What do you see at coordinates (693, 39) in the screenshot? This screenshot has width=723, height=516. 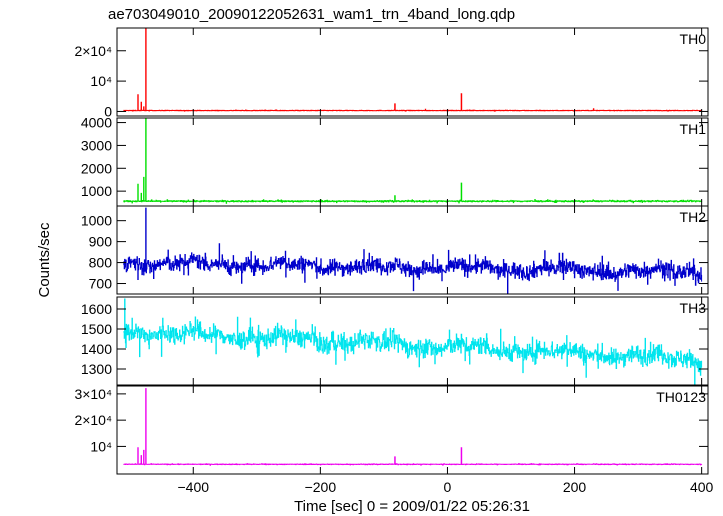 I see `panel-label: TH0` at bounding box center [693, 39].